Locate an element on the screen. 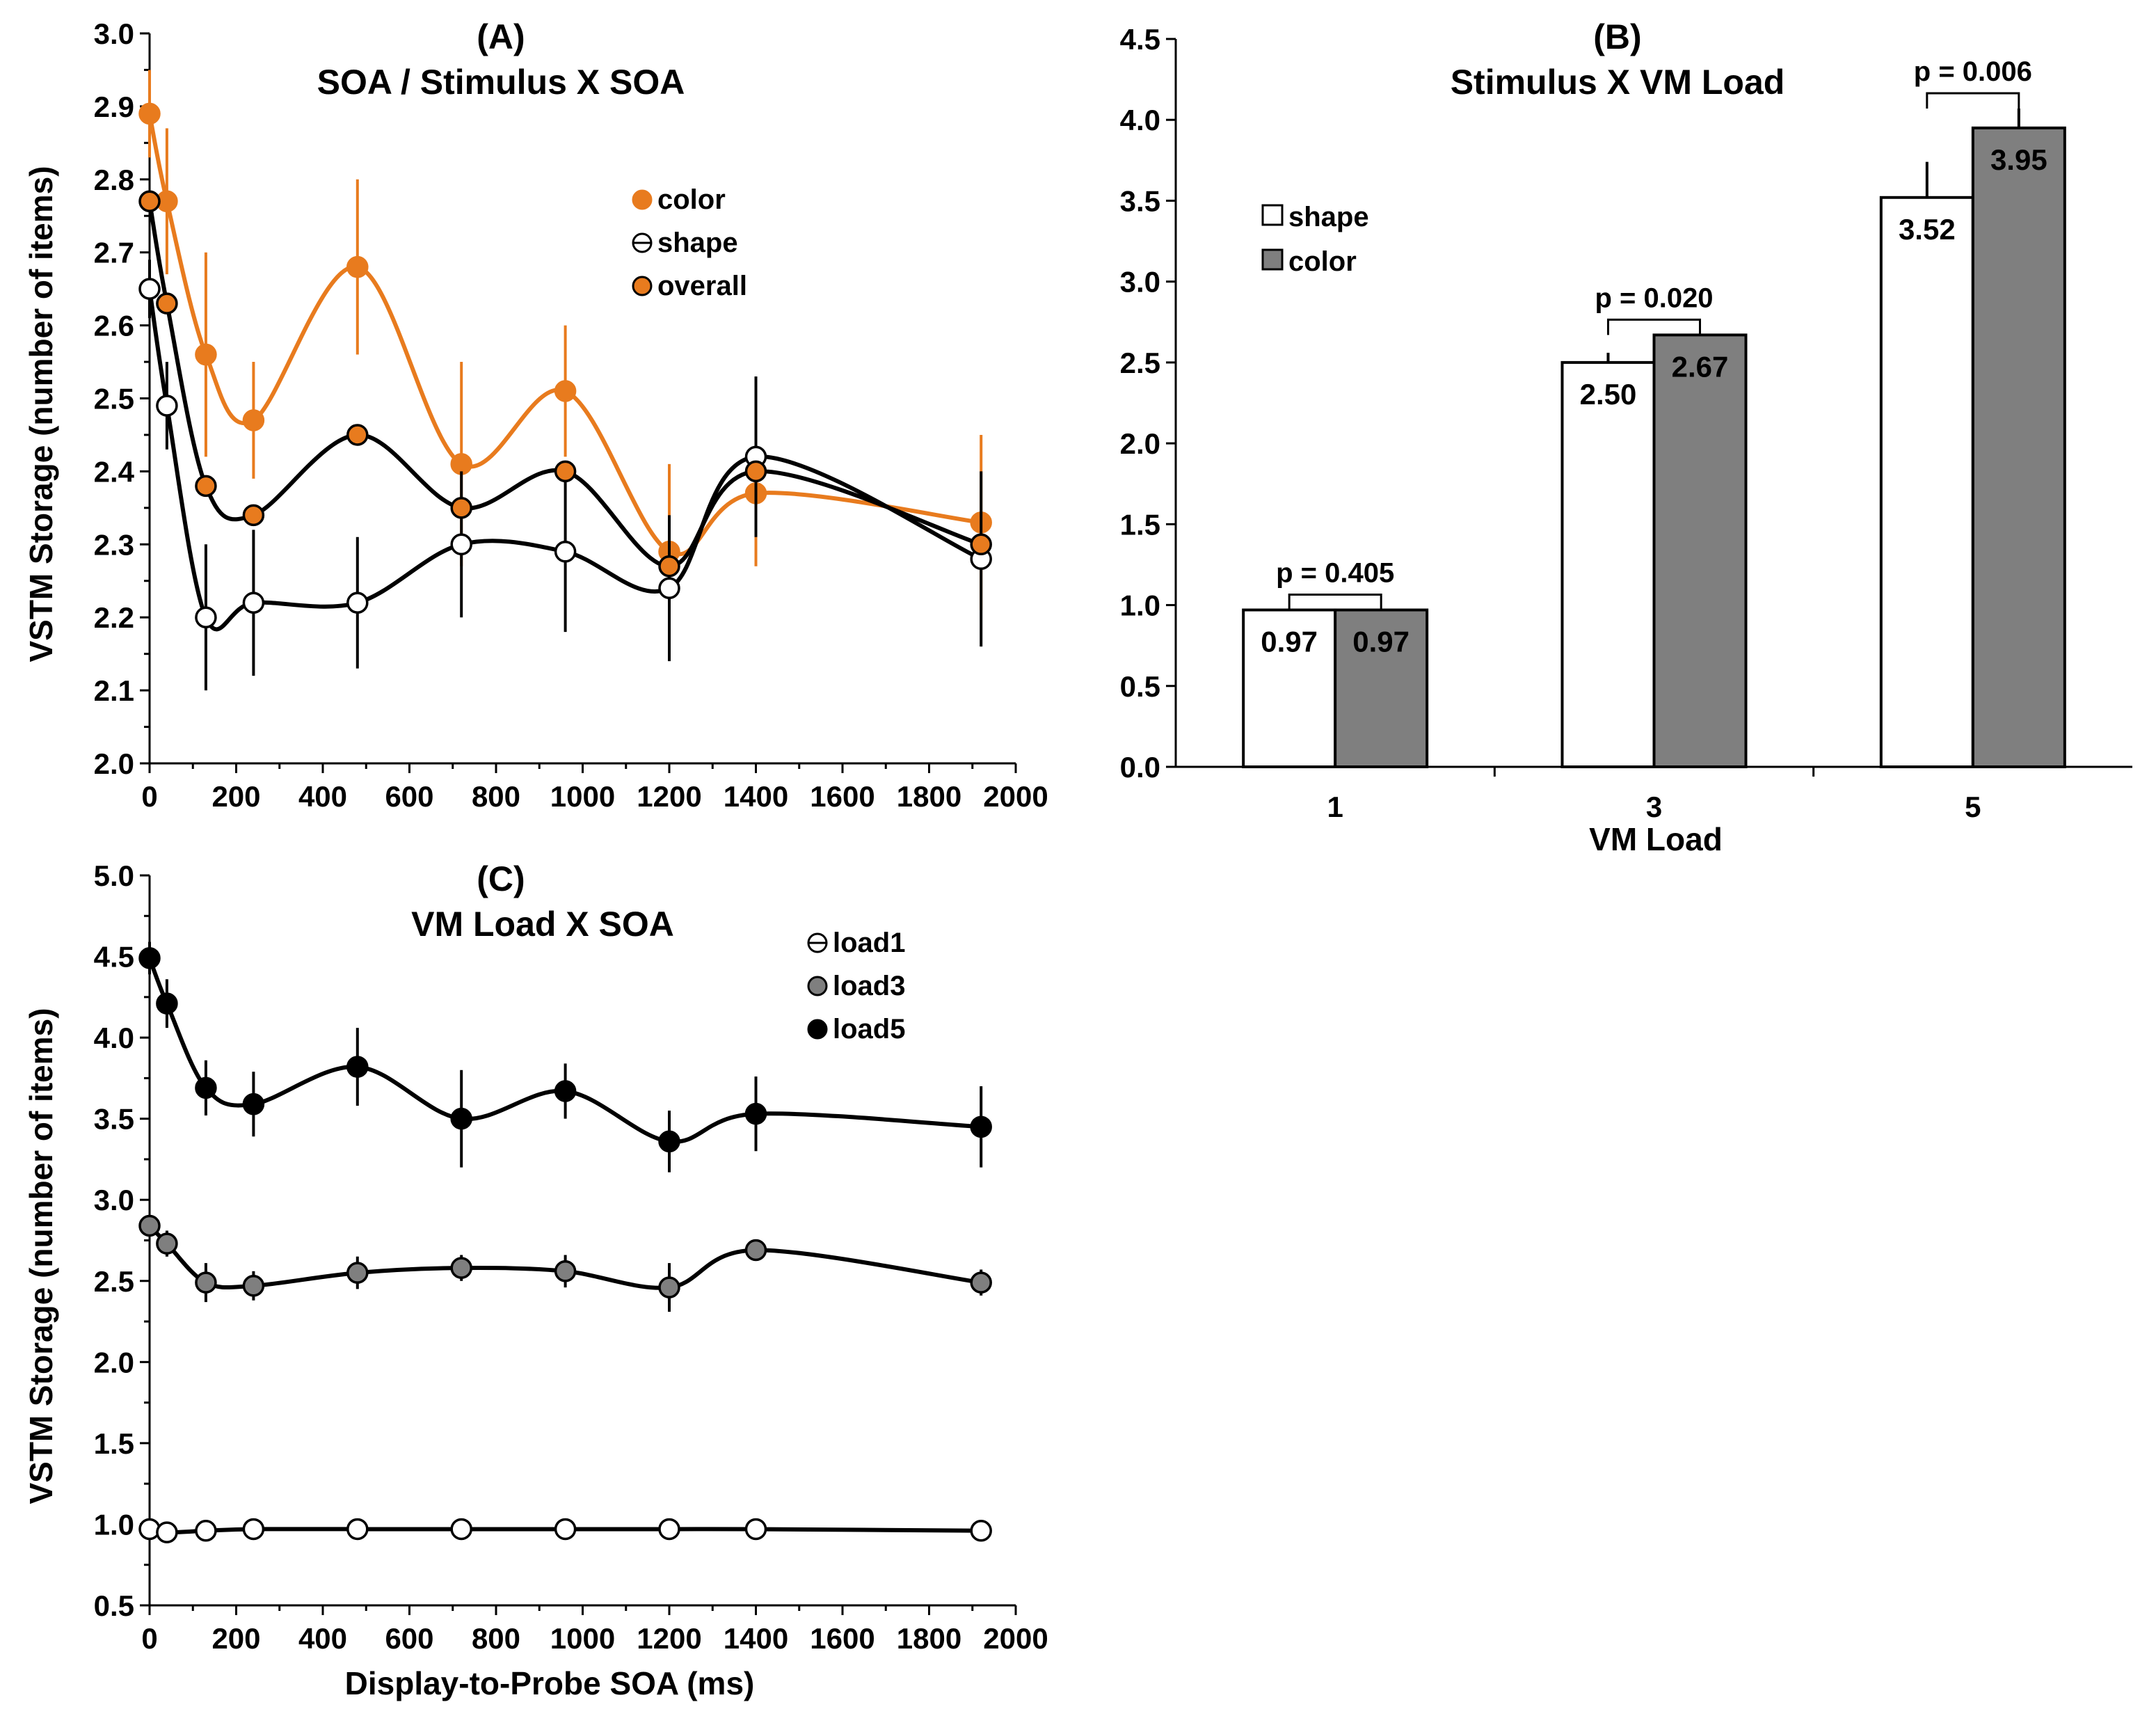 The height and width of the screenshot is (1716, 2156). panel-a-series-line-overall is located at coordinates (564, 384).